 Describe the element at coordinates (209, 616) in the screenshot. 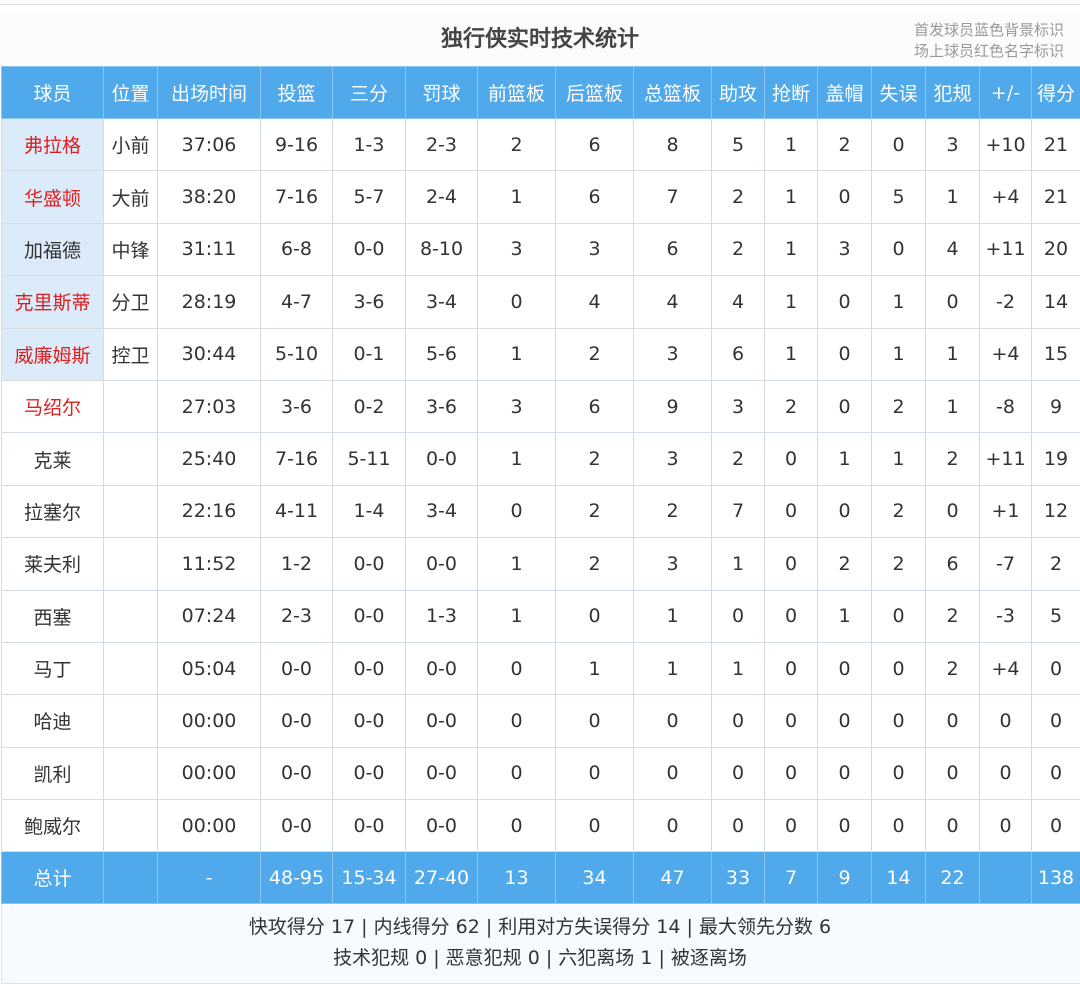

I see `stat-cell: 07:24` at that location.